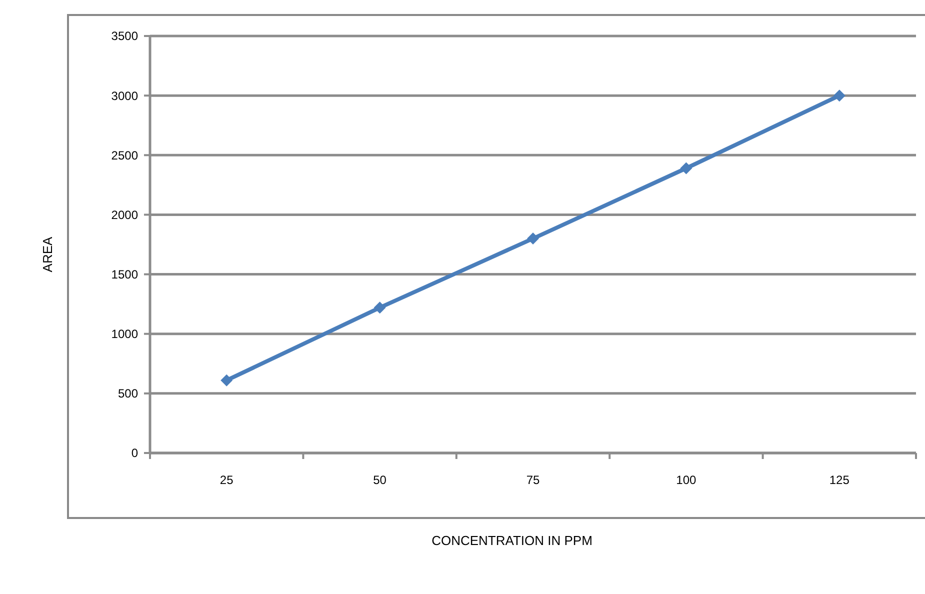 Image resolution: width=925 pixels, height=594 pixels. Describe the element at coordinates (124, 36) in the screenshot. I see `y-tick-label: 3500` at that location.